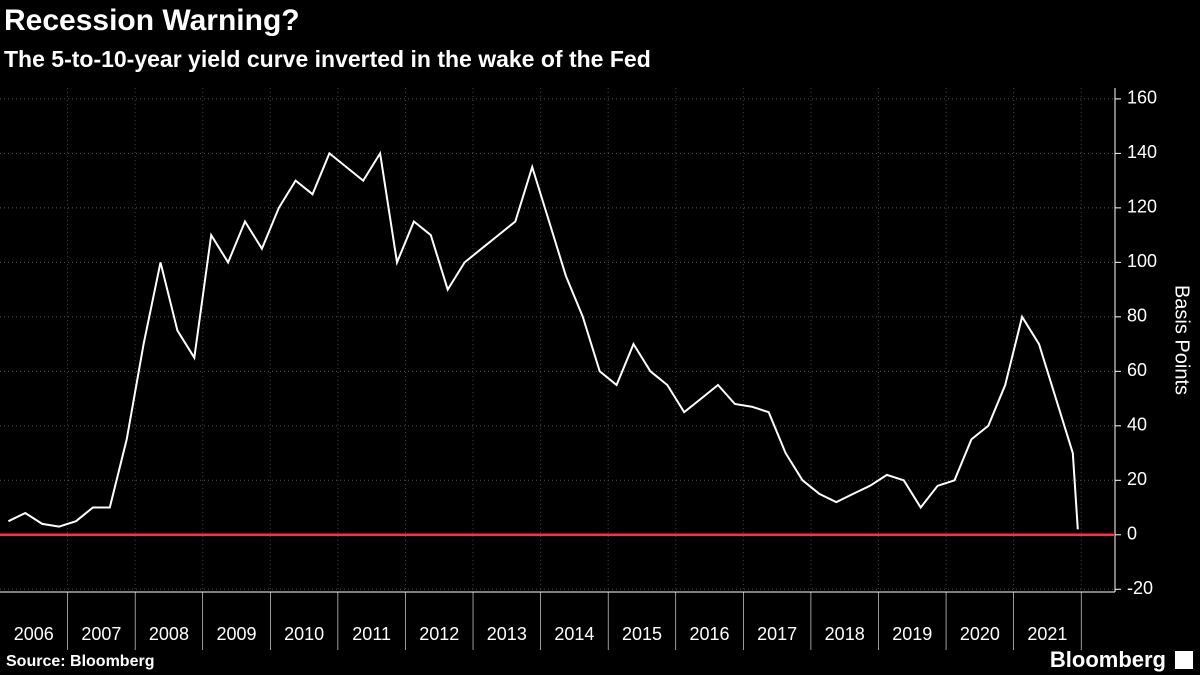  What do you see at coordinates (1142, 207) in the screenshot?
I see `y-tick-label: 120` at bounding box center [1142, 207].